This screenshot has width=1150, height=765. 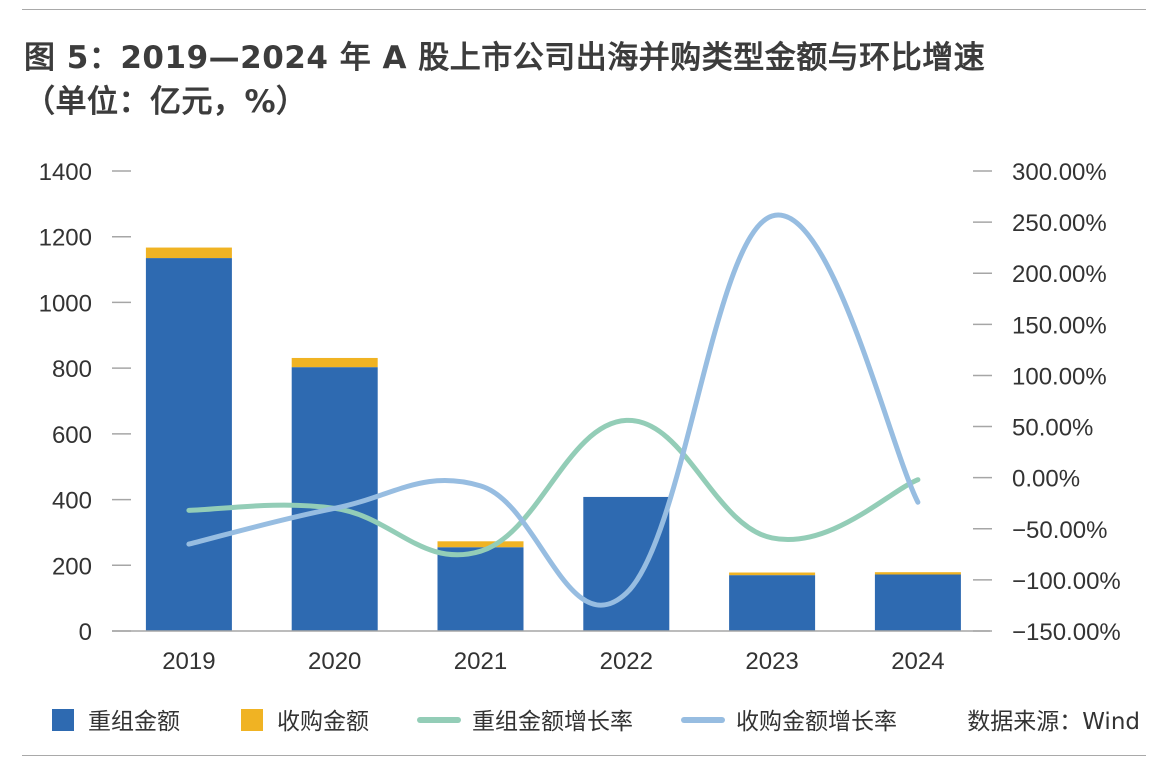 What do you see at coordinates (72, 369) in the screenshot?
I see `left-tick-label: 800` at bounding box center [72, 369].